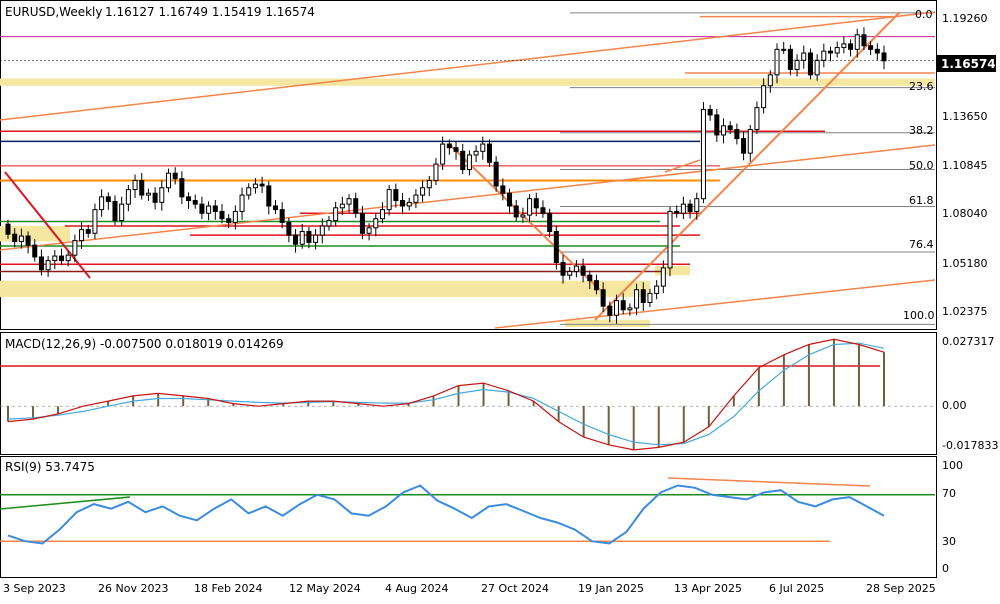 The image size is (1000, 604). I want to click on time-tick: 18 Feb 2024, so click(228, 588).